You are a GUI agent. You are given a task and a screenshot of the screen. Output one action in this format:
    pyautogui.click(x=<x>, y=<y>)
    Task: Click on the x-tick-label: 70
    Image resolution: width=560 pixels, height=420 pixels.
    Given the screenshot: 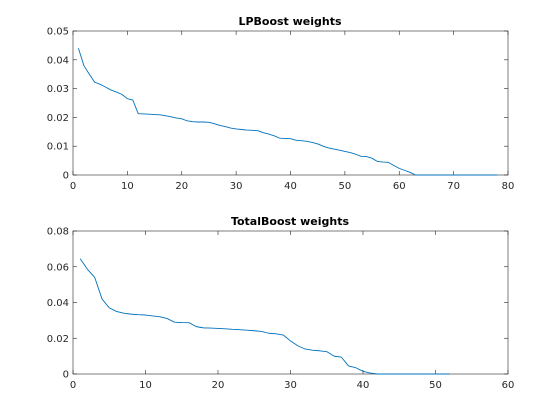 What is the action you would take?
    pyautogui.click(x=453, y=186)
    